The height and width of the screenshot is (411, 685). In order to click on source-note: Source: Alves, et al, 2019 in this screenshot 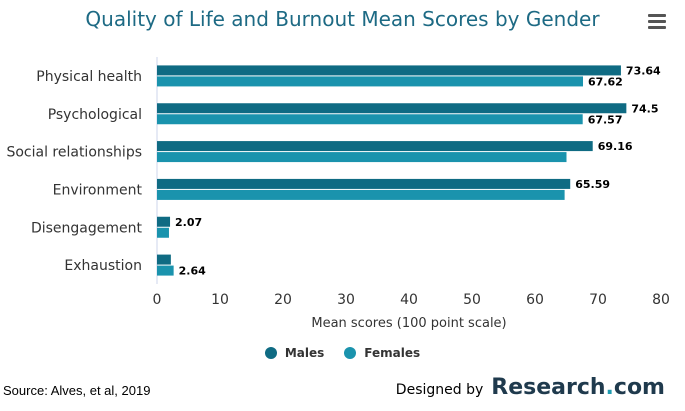, I will do `click(77, 390)`.